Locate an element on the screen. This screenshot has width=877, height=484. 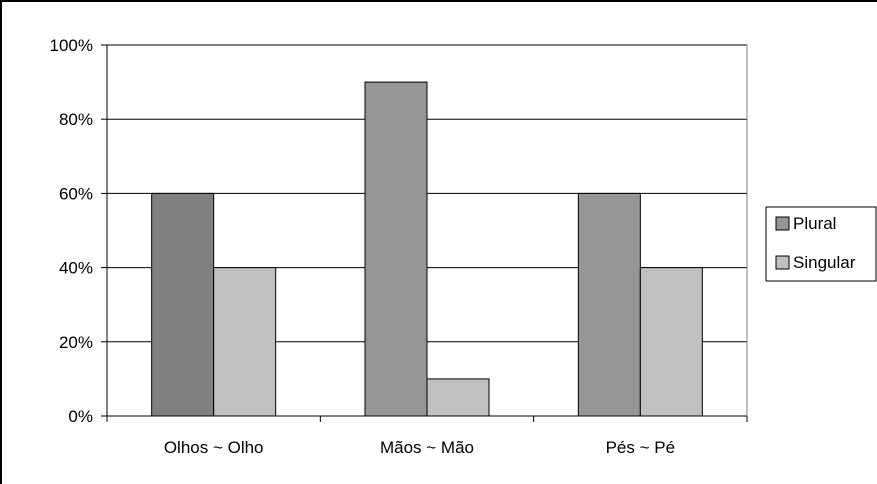
y-tick-labels: 0% 20% 40% 60% 80% 100% is located at coordinates (71, 231).